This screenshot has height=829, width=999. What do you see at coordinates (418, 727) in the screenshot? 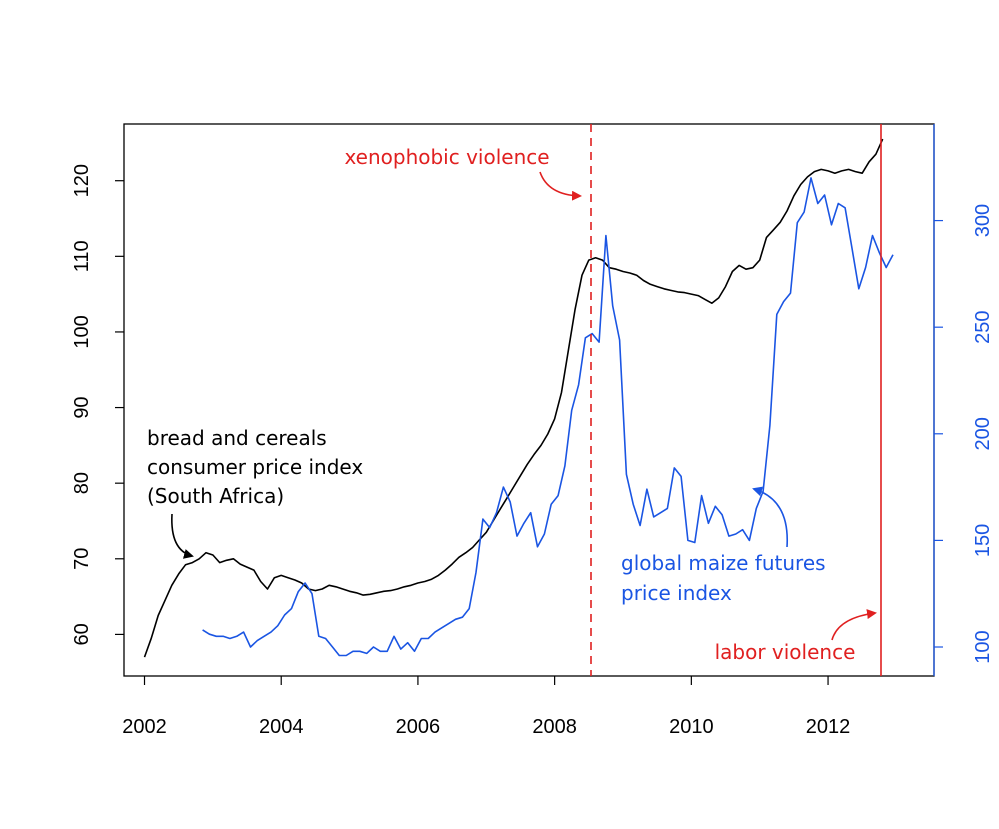
I see `x-tick-label-2006: 2006` at bounding box center [418, 727].